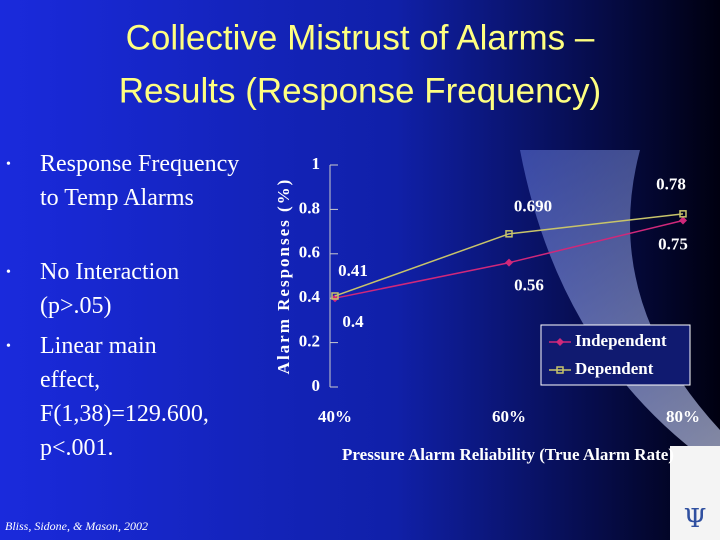  Describe the element at coordinates (671, 184) in the screenshot. I see `value-label: 0.78` at that location.